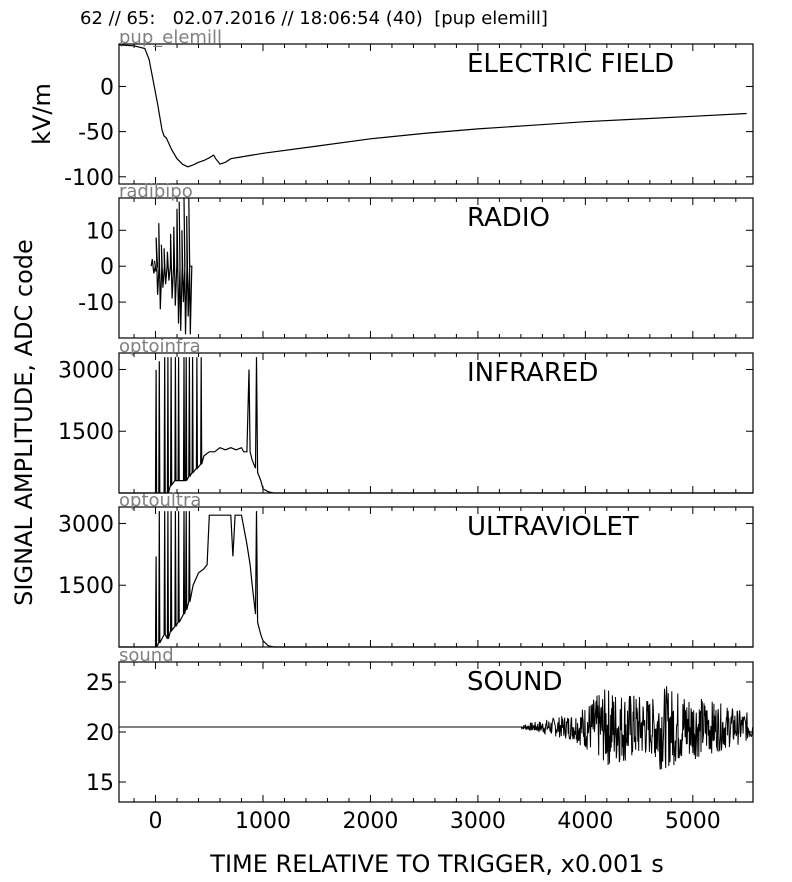 The image size is (792, 882). I want to click on panel-frame-radio, so click(436, 268).